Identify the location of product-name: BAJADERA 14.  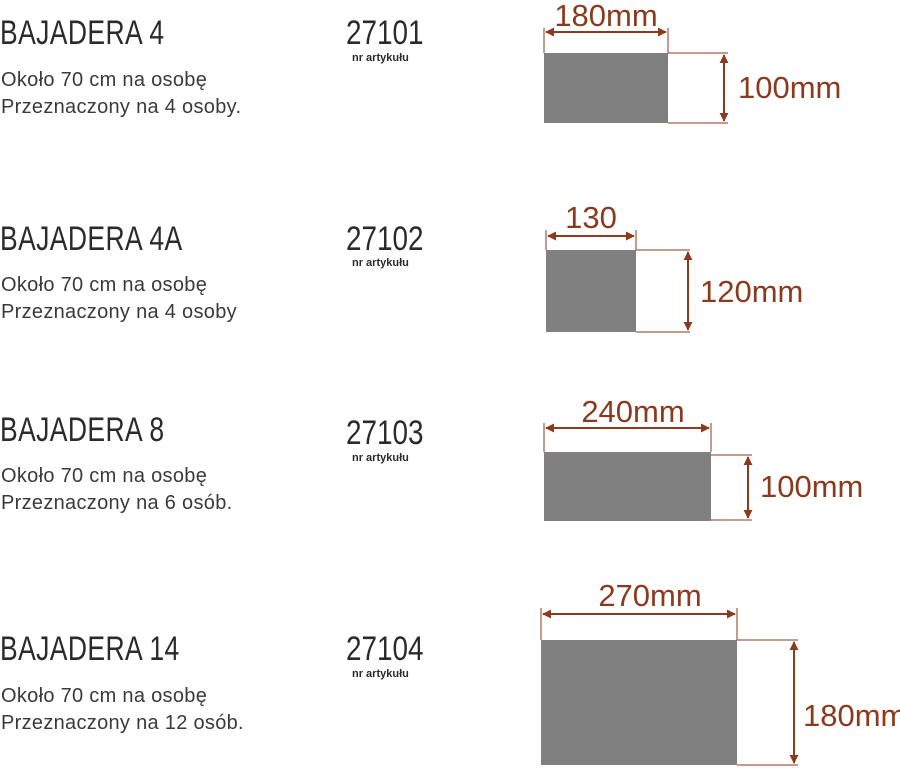
(90, 649).